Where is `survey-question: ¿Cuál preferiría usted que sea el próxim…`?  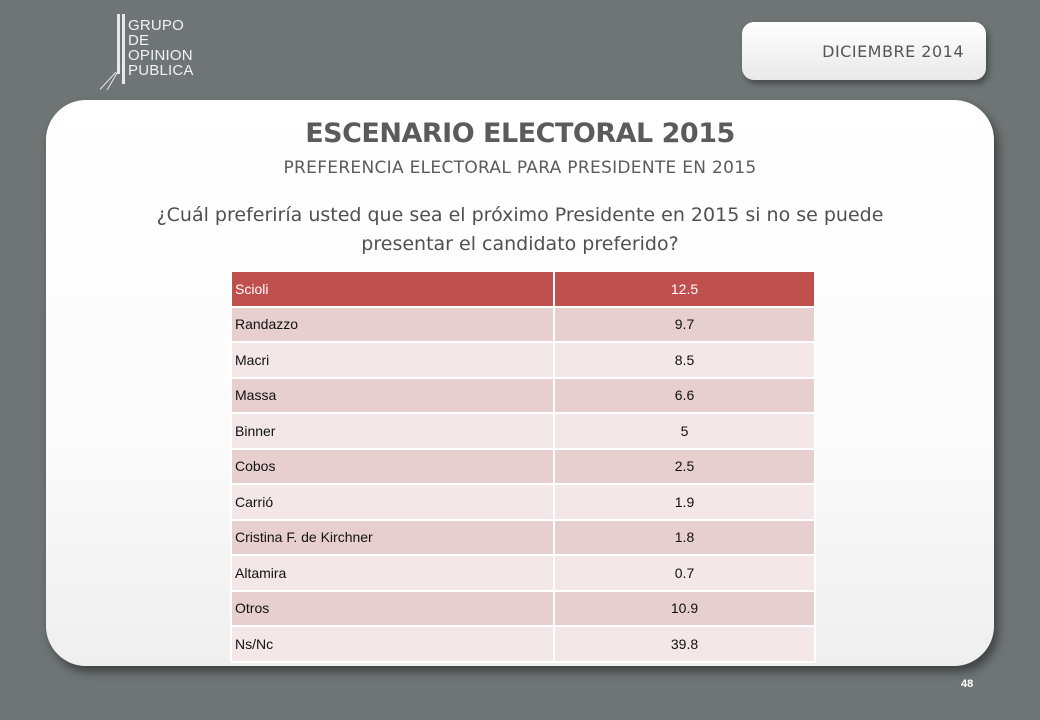 survey-question: ¿Cuál preferiría usted que sea el próxim… is located at coordinates (520, 230).